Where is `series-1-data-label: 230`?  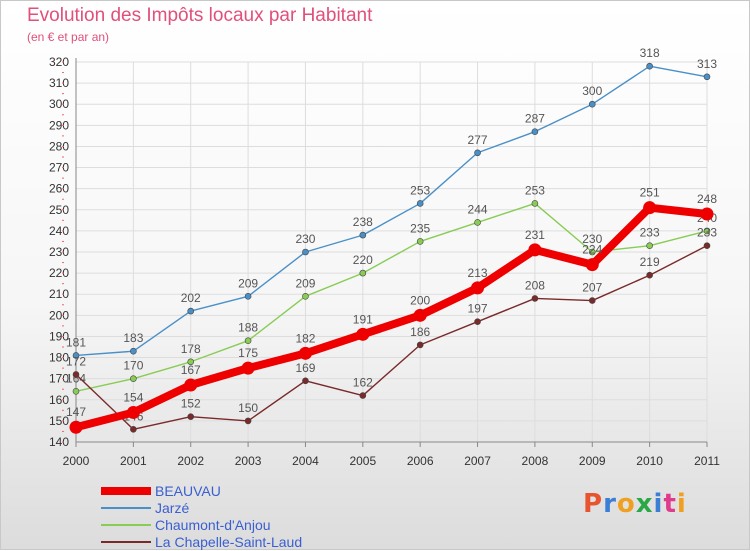 series-1-data-label: 230 is located at coordinates (592, 239).